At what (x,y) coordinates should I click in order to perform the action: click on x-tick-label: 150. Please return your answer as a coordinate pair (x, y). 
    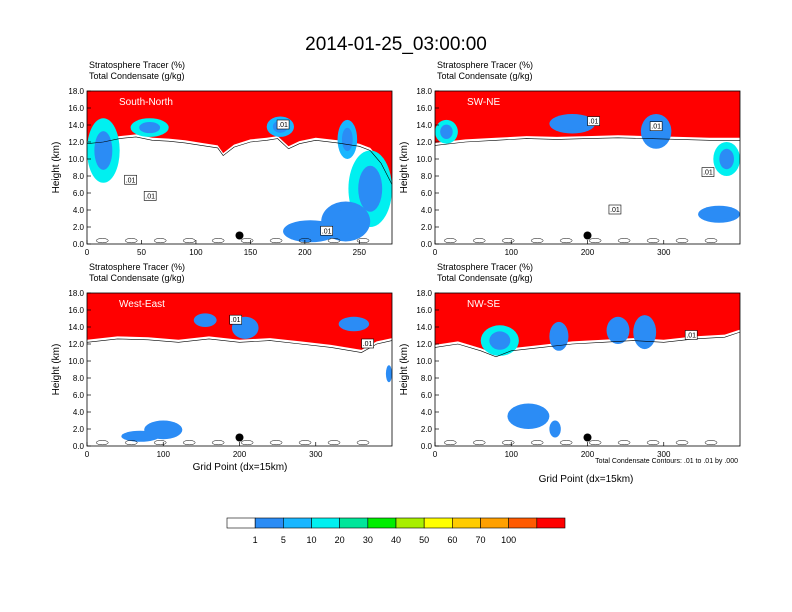
    Looking at the image, I should click on (251, 252).